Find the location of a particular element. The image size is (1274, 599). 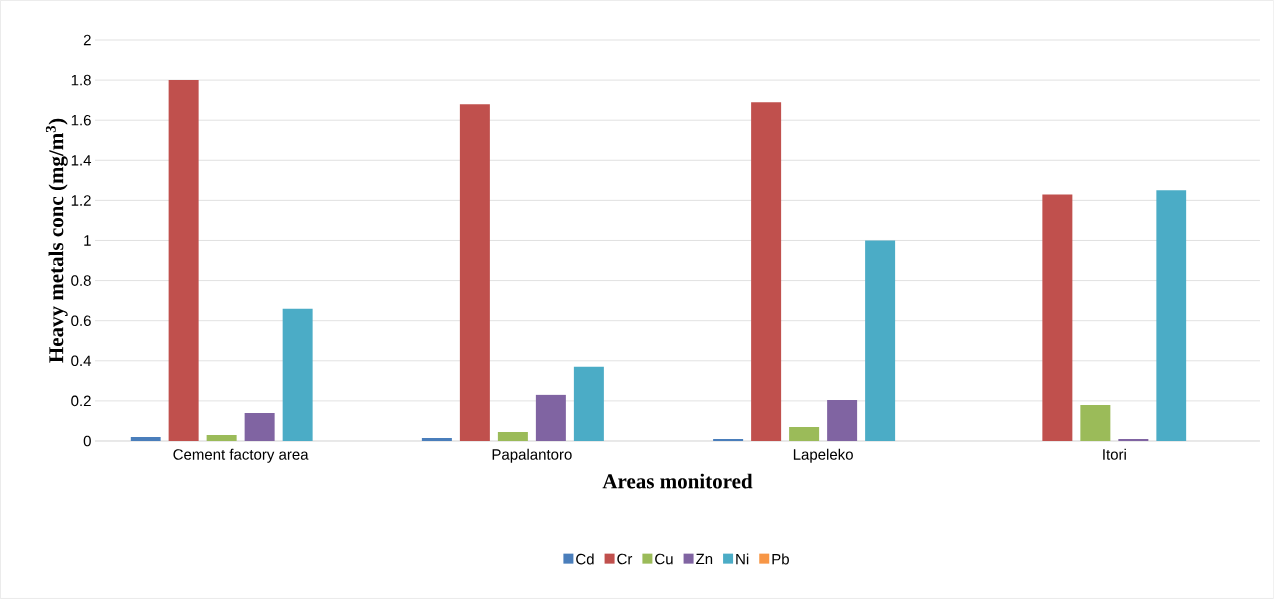

legend-label: Zn is located at coordinates (704, 559).